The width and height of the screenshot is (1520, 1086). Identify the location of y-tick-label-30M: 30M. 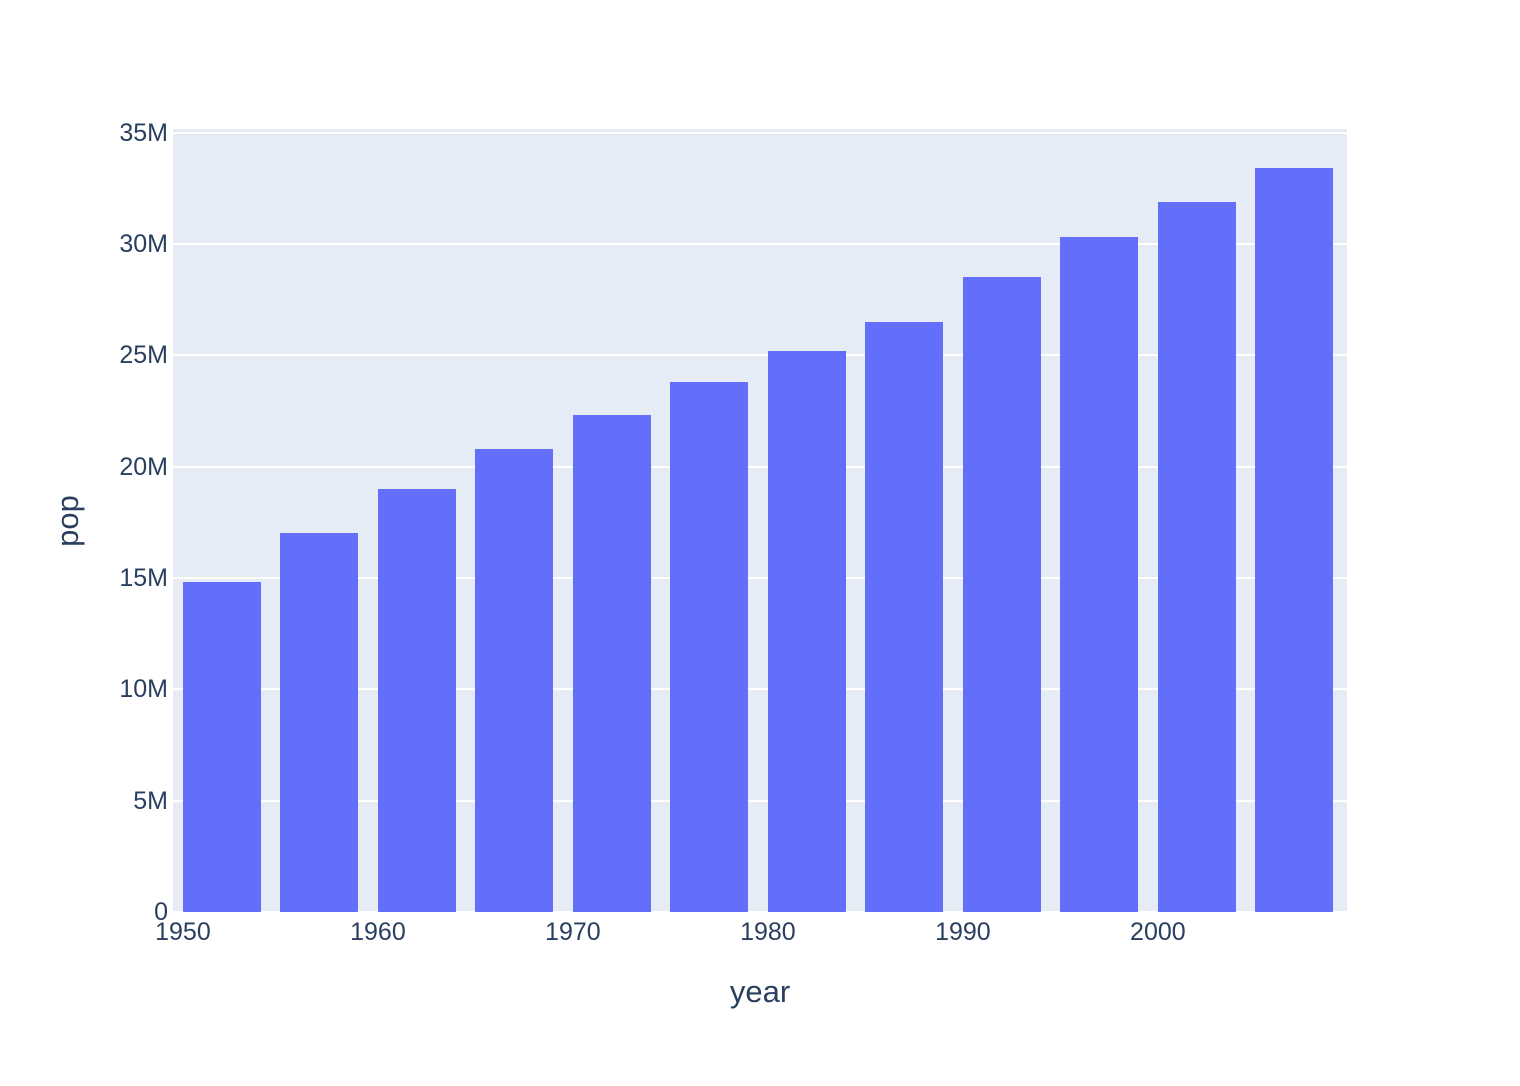
(143, 243).